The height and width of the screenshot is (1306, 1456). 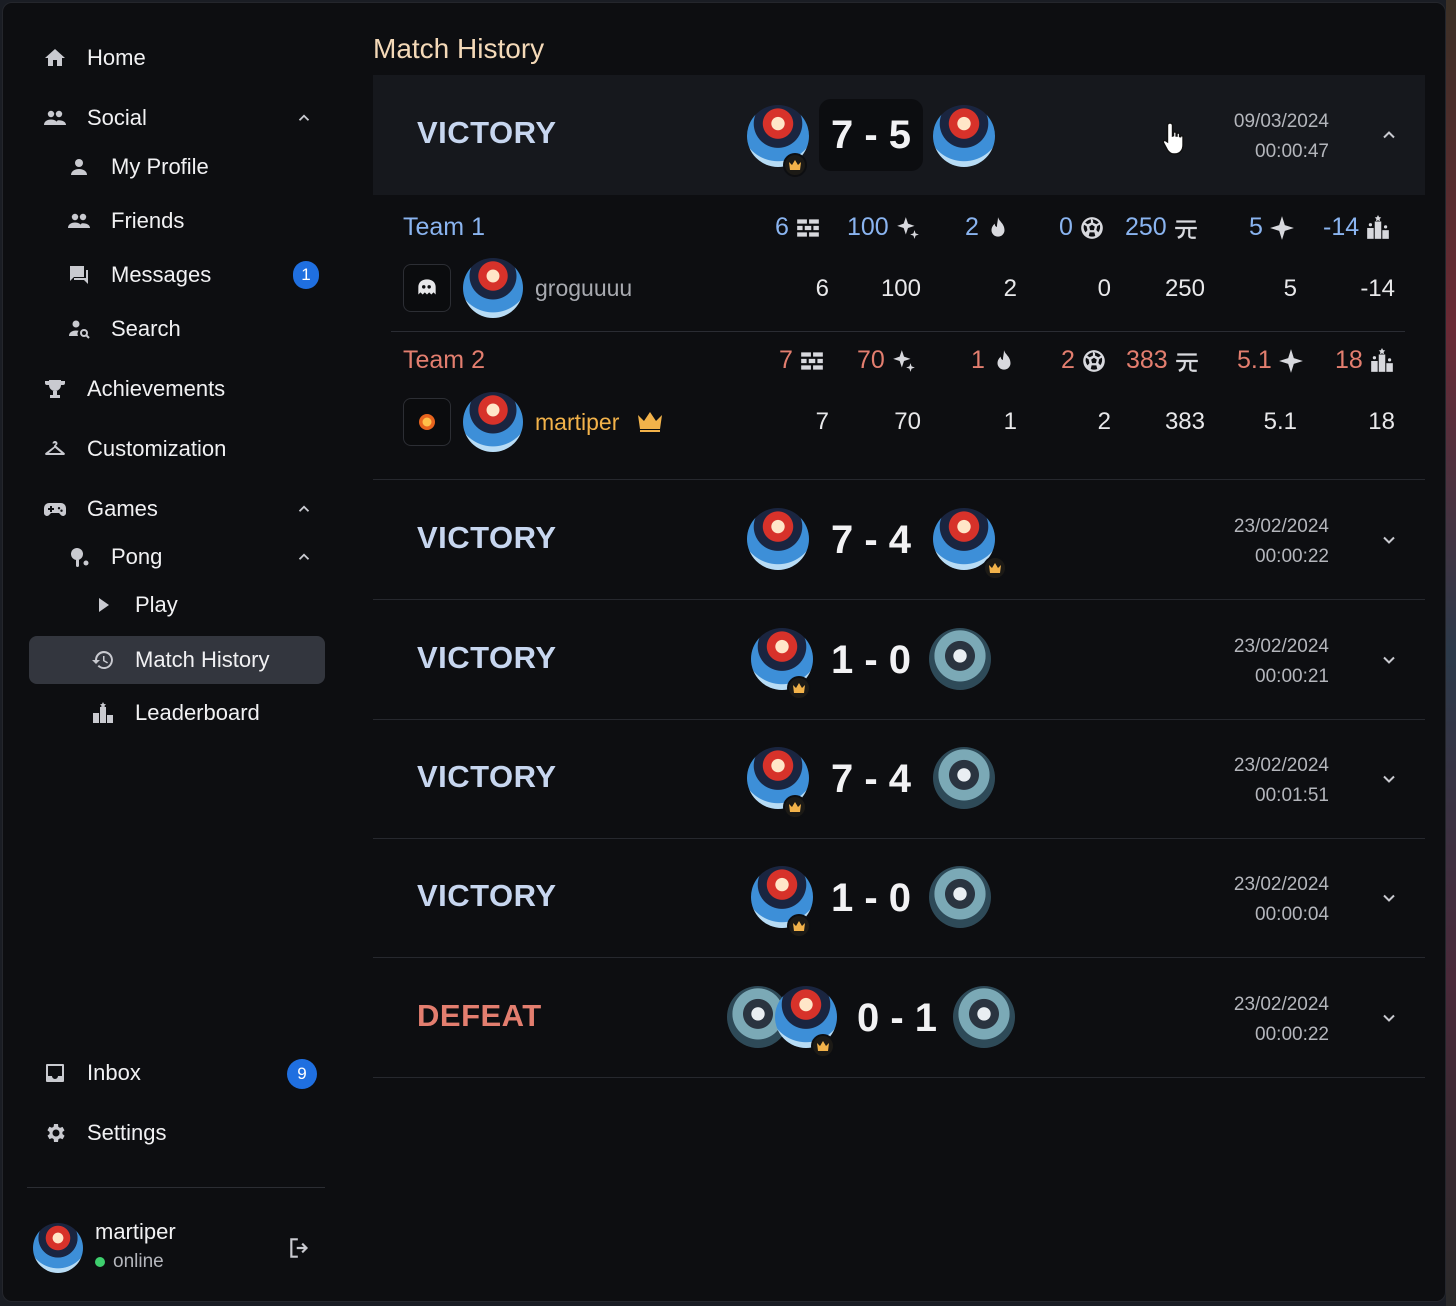 I want to click on stat-value: 2, so click(x=972, y=227).